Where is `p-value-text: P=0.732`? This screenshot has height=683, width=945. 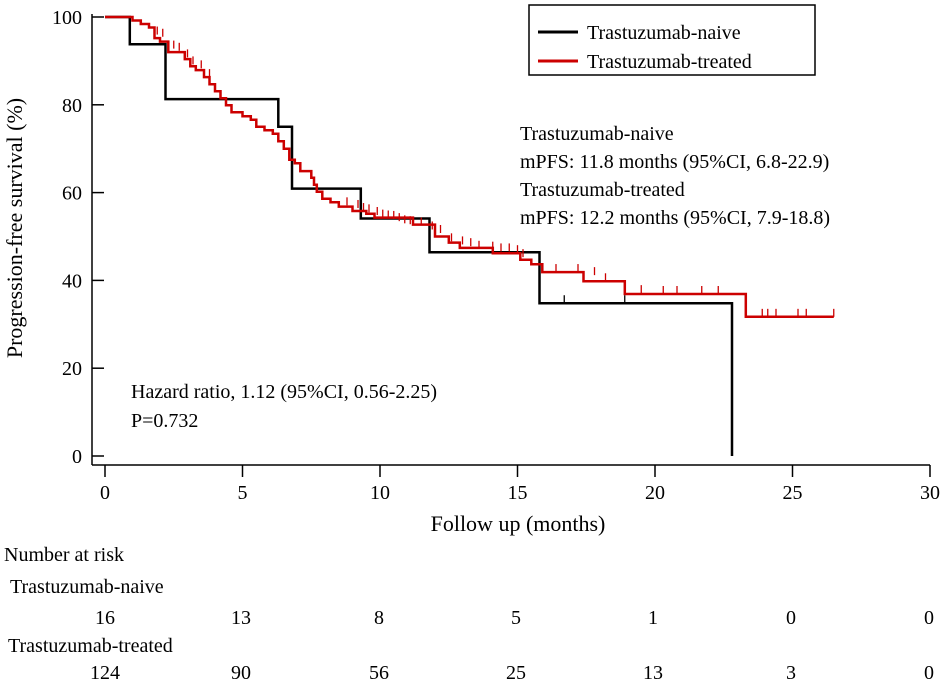 p-value-text: P=0.732 is located at coordinates (164, 421).